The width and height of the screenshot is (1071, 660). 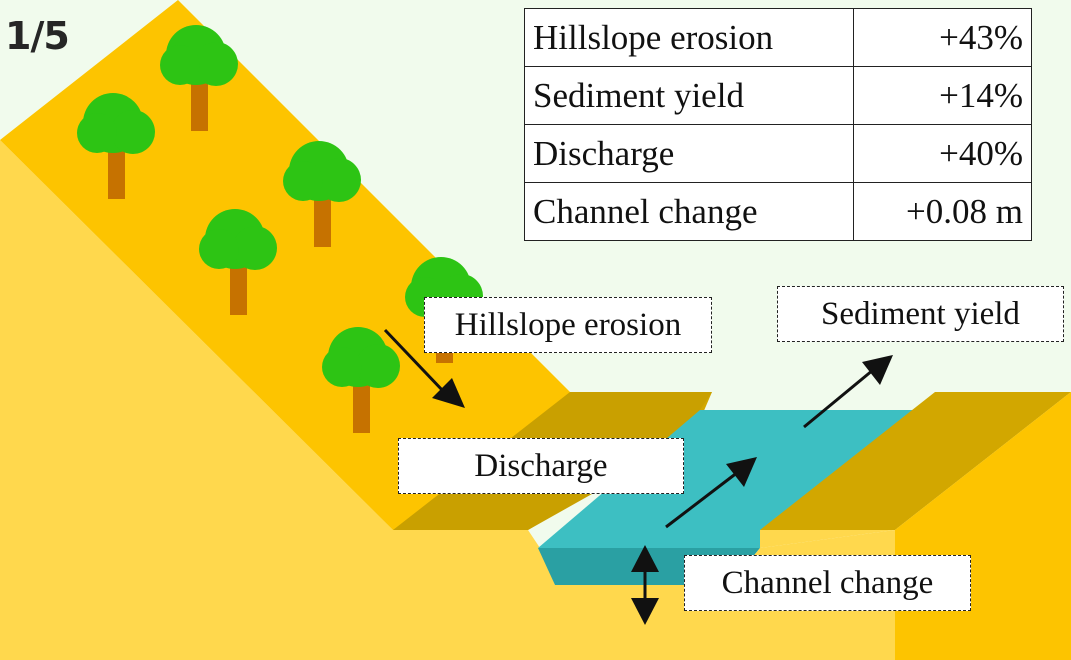 I want to click on hillslope-erosion-arrow, so click(x=414, y=361).